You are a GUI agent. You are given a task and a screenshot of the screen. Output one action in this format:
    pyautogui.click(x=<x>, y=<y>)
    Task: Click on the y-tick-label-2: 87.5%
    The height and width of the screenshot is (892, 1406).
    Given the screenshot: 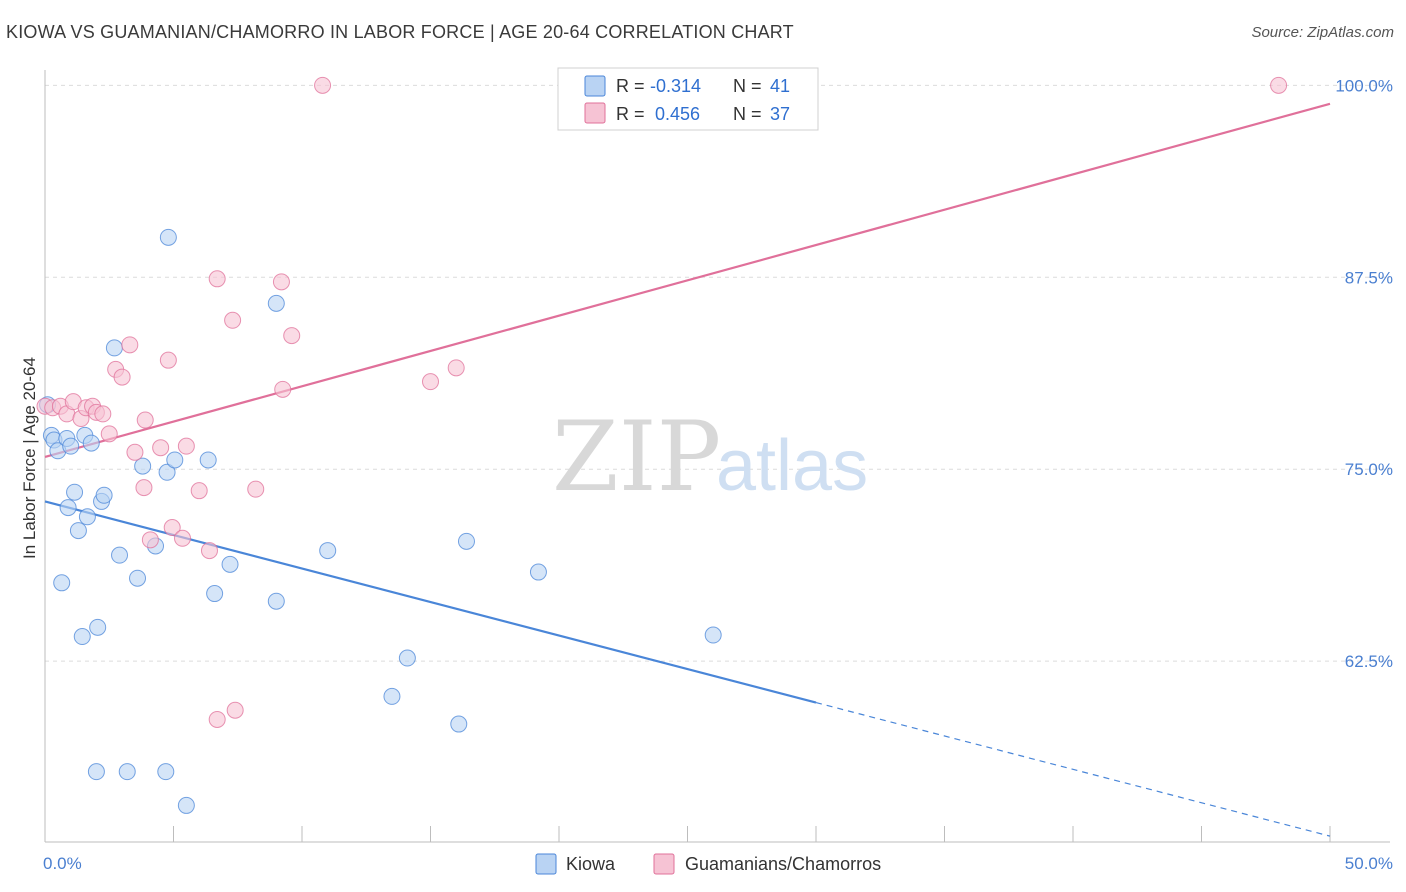 What is the action you would take?
    pyautogui.click(x=1369, y=277)
    